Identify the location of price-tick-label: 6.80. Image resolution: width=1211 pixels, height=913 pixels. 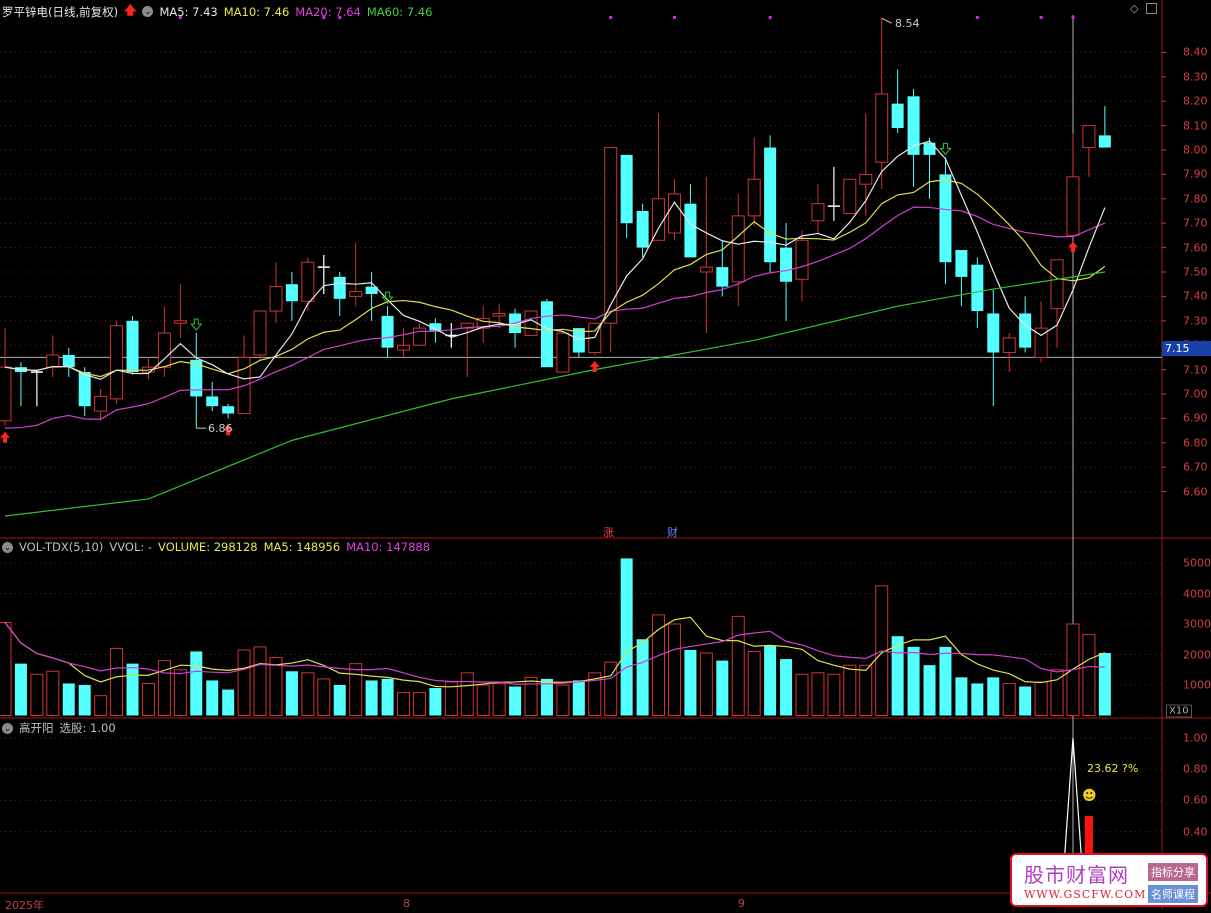
(1195, 443).